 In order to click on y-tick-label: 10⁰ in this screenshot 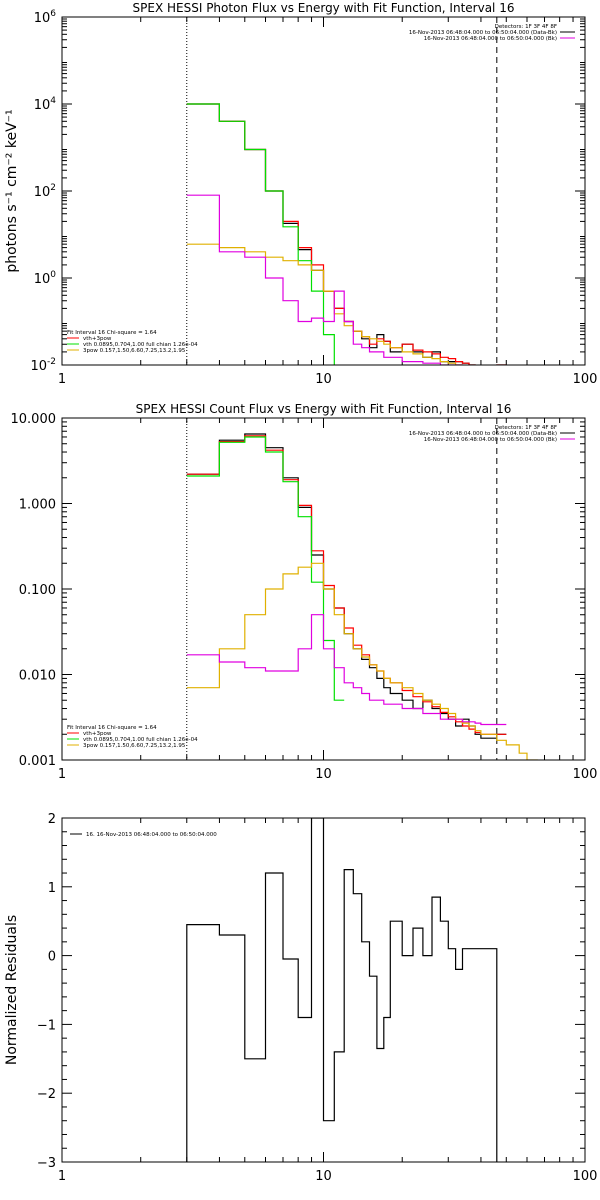, I will do `click(45, 278)`.